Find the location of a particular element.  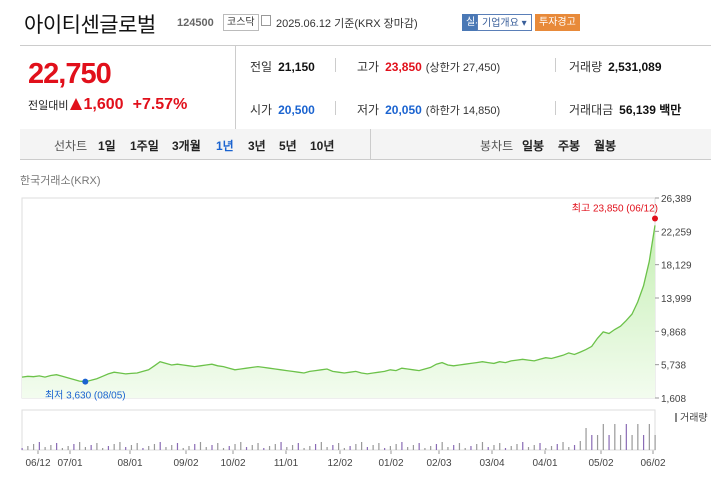

y-tick-label: 26,389 is located at coordinates (676, 199).